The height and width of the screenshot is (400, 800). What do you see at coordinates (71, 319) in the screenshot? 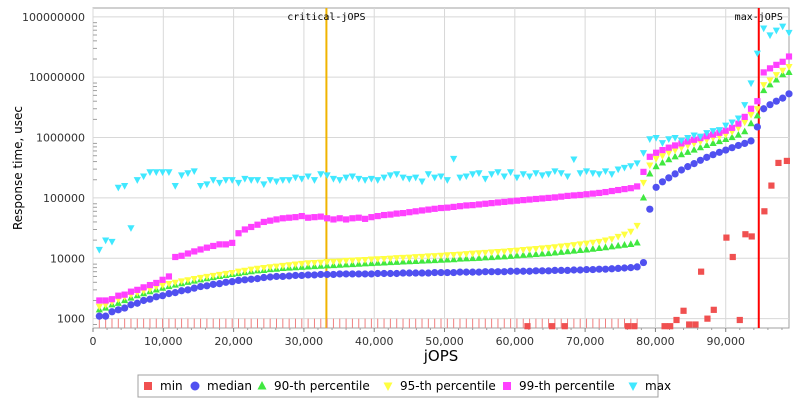
I see `y-tick-label: 1000` at bounding box center [71, 319].